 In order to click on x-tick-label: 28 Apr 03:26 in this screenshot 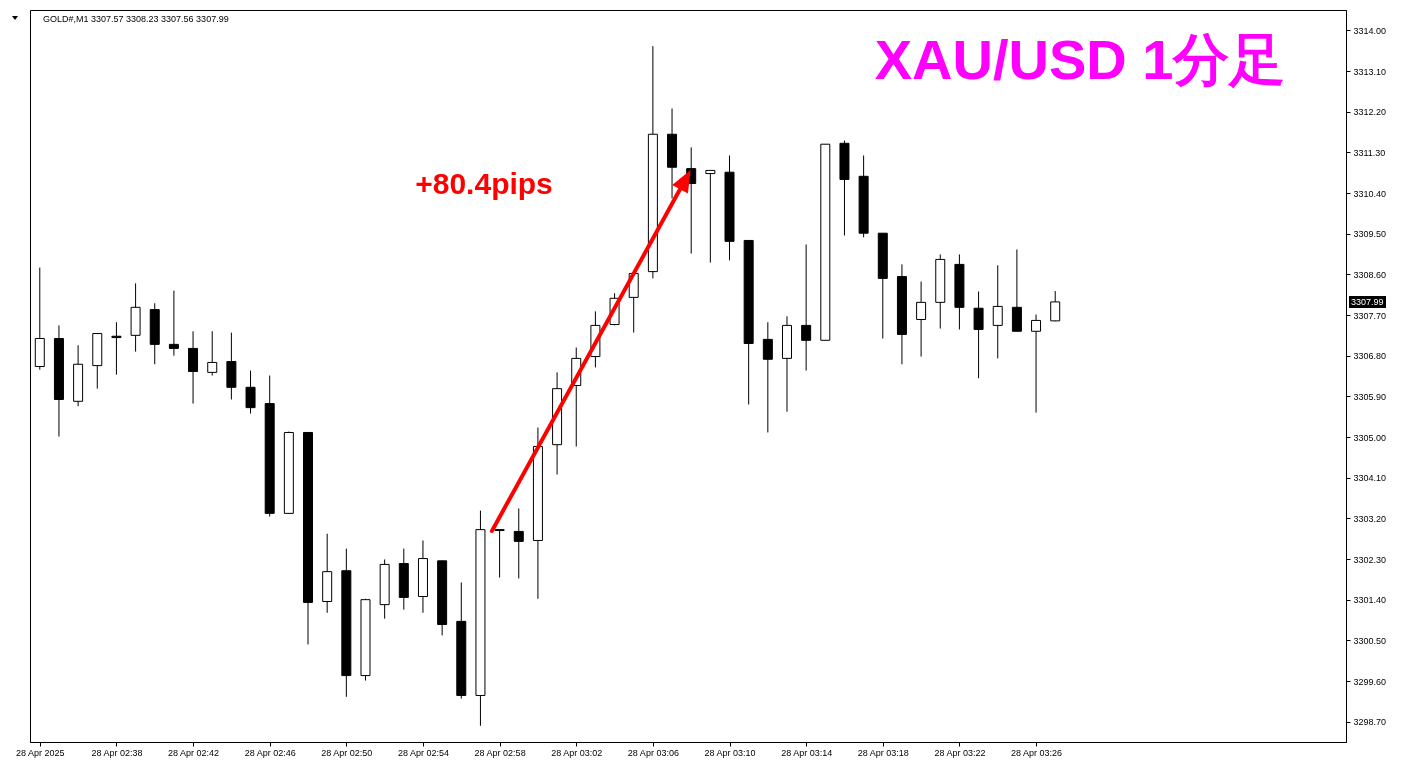, I will do `click(1037, 752)`.